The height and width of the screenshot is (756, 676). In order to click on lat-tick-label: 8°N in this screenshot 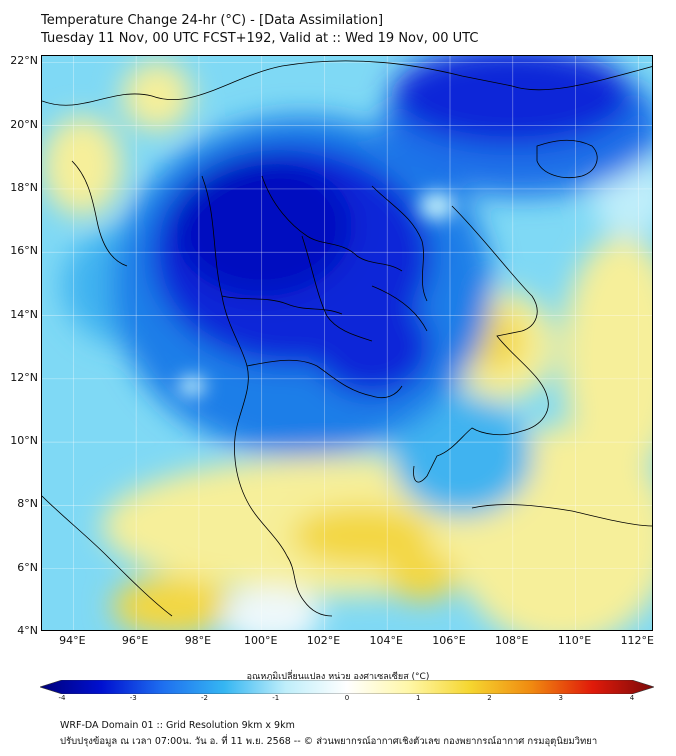, I will do `click(27, 504)`.